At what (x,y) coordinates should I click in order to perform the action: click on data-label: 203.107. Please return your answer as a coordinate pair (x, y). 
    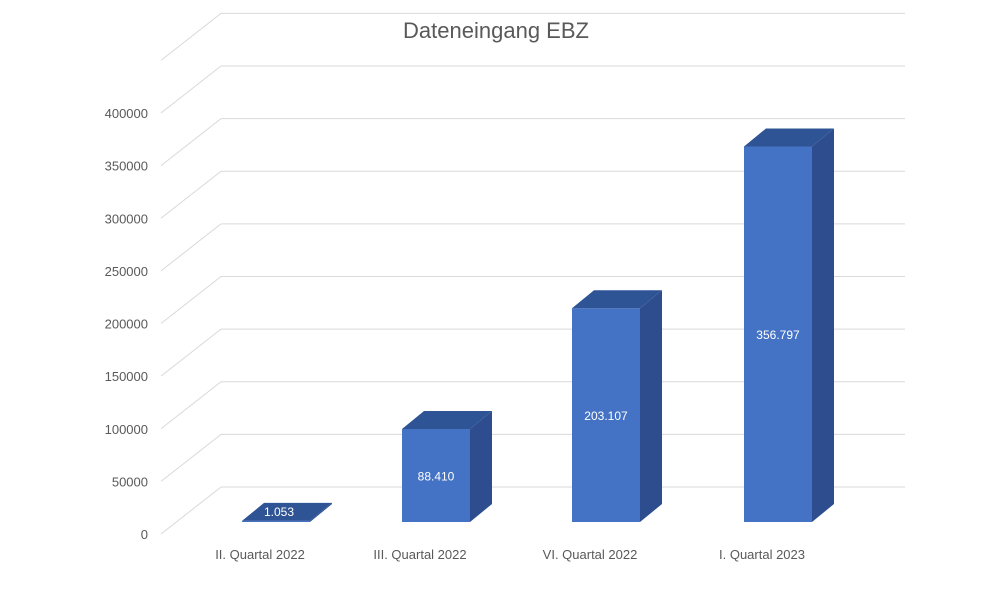
    Looking at the image, I should click on (606, 416).